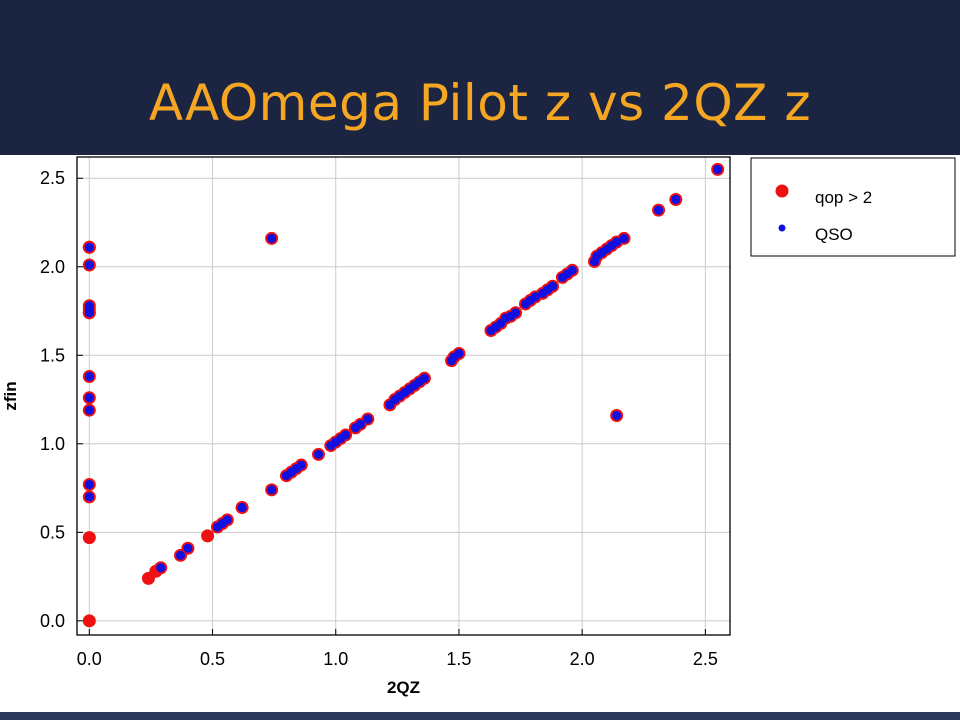 This screenshot has height=720, width=960. I want to click on y-axis-label: zfin, so click(10, 395).